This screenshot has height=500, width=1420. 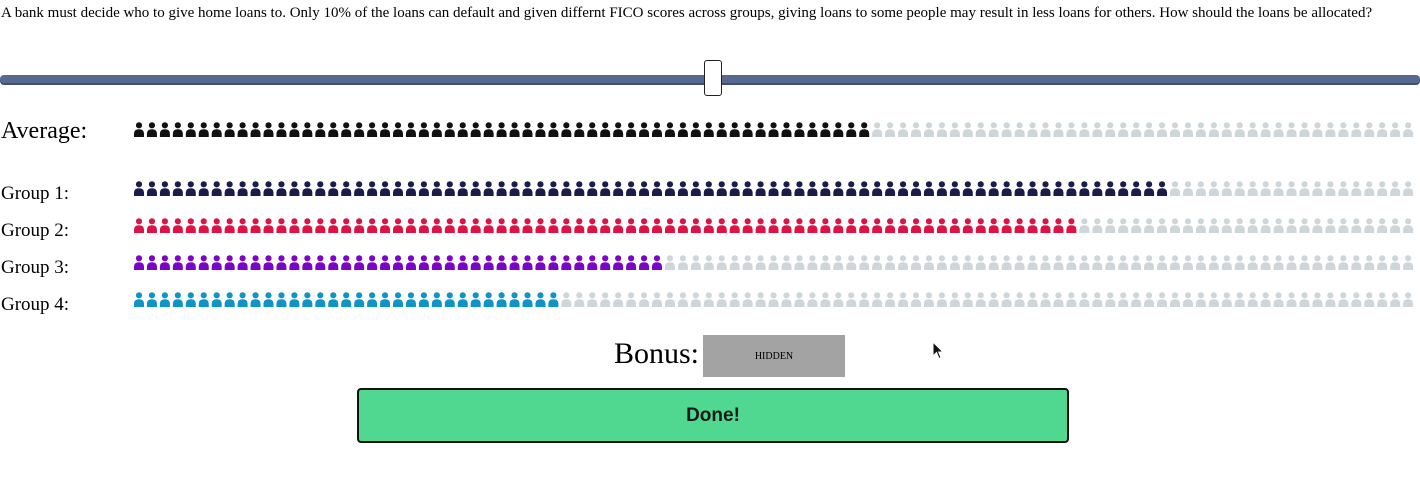 I want to click on average-label: Average:, so click(x=44, y=131).